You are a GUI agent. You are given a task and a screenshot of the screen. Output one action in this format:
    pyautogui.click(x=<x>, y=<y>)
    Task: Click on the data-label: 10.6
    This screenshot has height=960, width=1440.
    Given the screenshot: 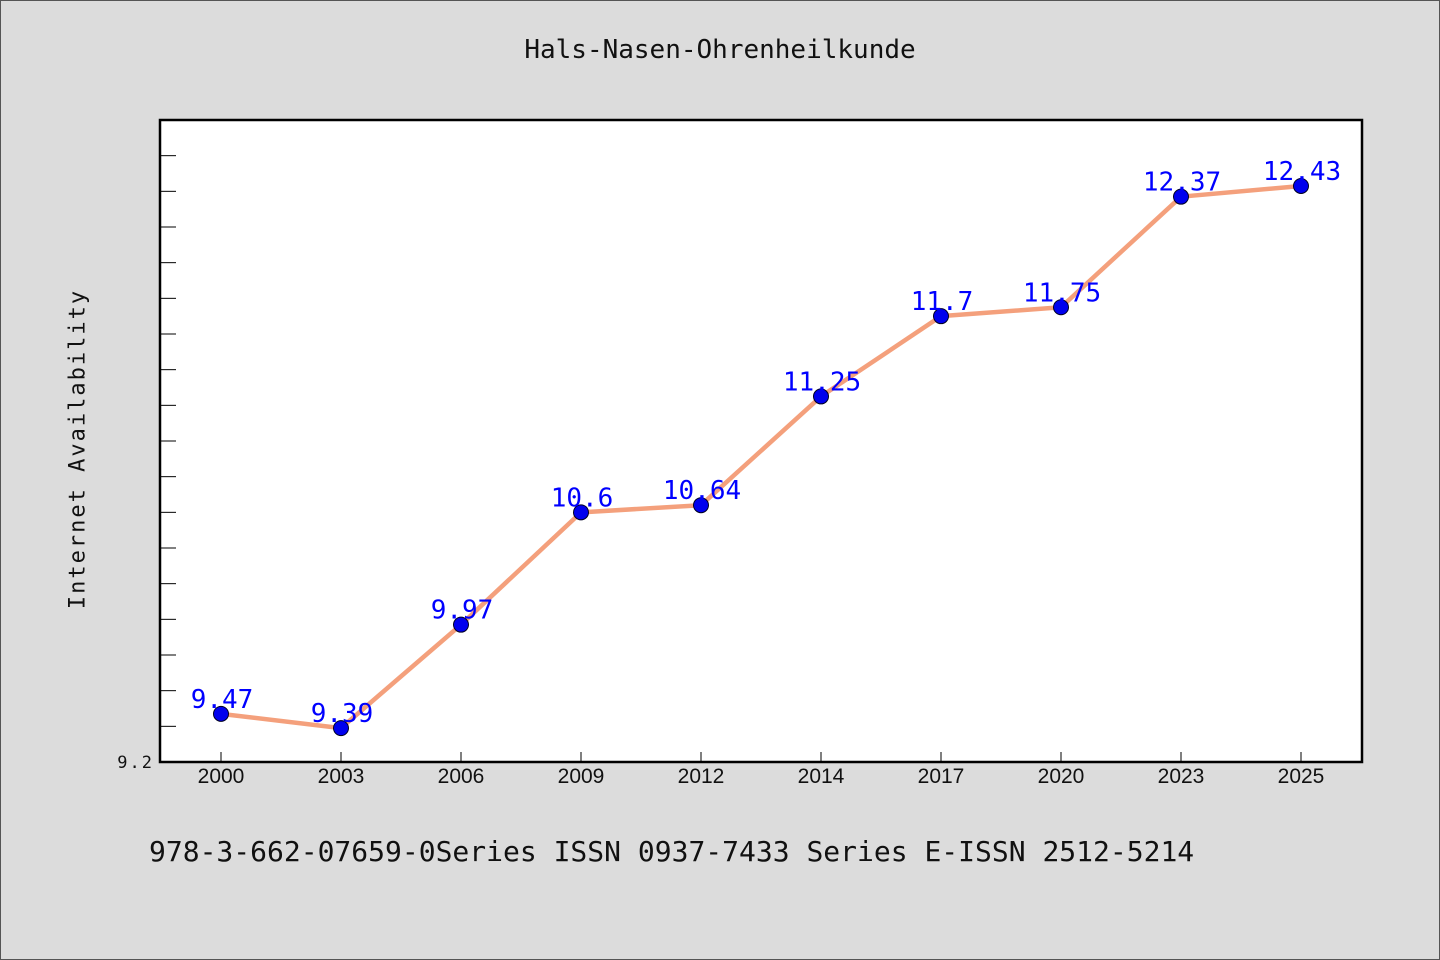 What is the action you would take?
    pyautogui.click(x=582, y=498)
    